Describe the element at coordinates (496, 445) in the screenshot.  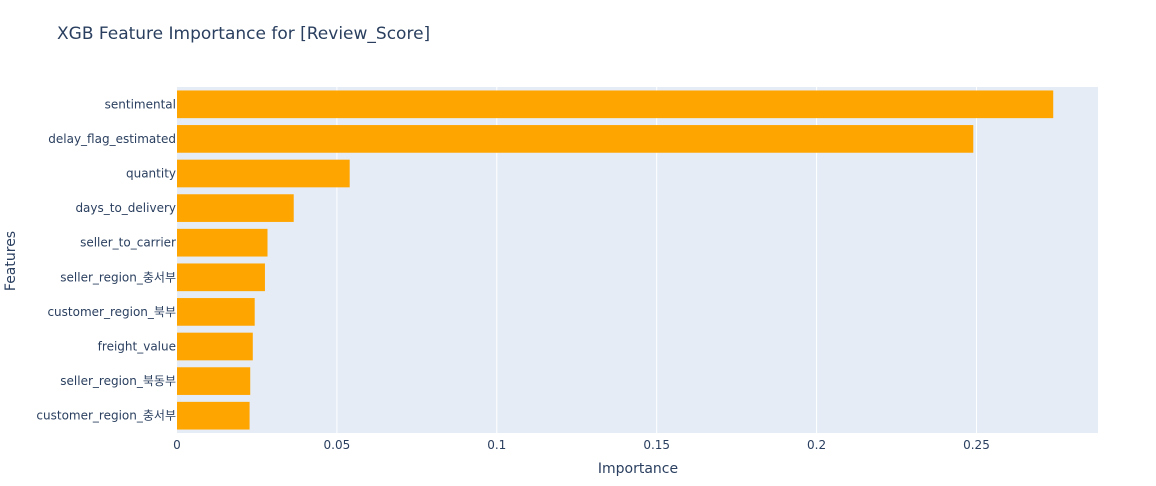
I see `x-tick-label: 0.1` at that location.